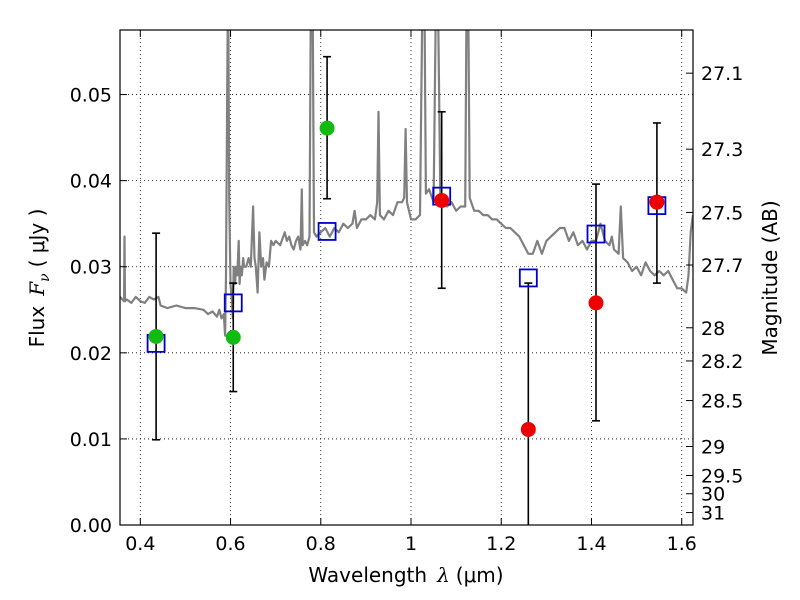 The image size is (800, 600). What do you see at coordinates (722, 213) in the screenshot?
I see `magnitude-tick-label: 27.5` at bounding box center [722, 213].